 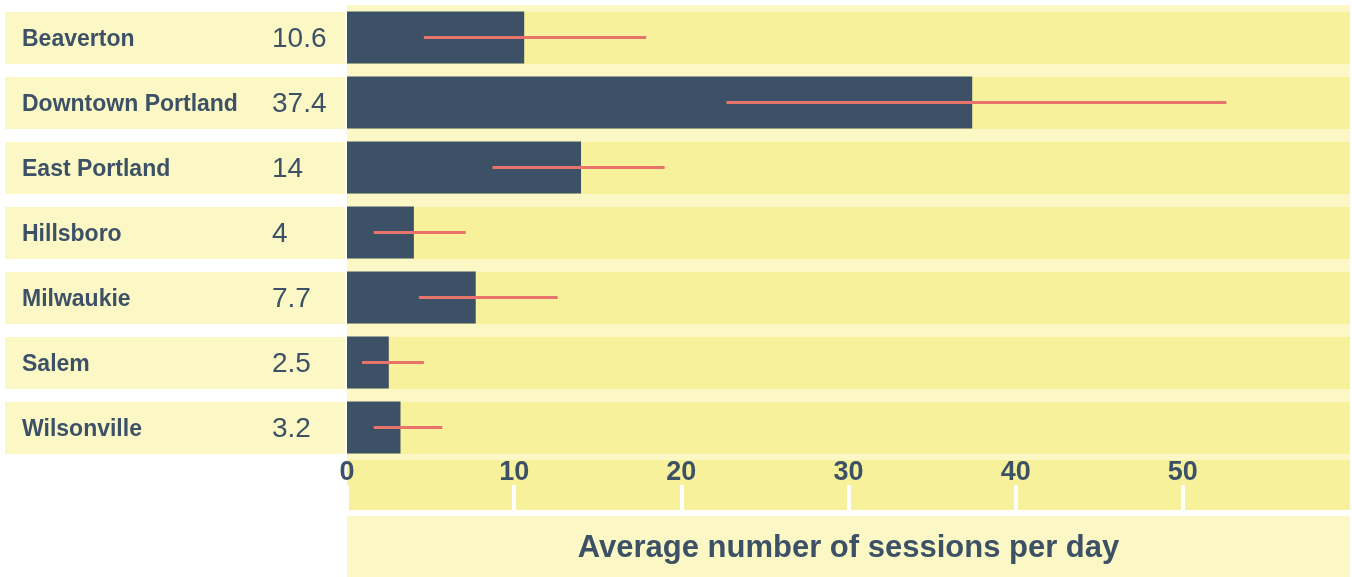 What do you see at coordinates (347, 470) in the screenshot?
I see `x-tick-label: 0` at bounding box center [347, 470].